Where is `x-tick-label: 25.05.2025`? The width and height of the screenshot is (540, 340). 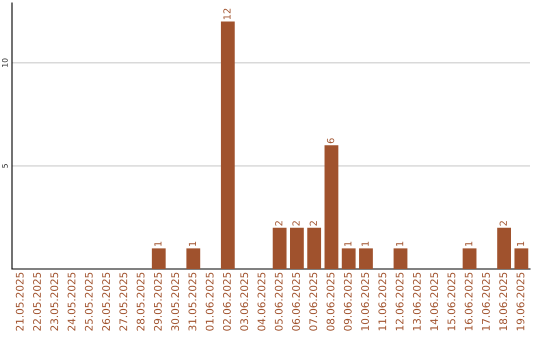
x-tick-label: 25.05.2025 is located at coordinates (88, 301).